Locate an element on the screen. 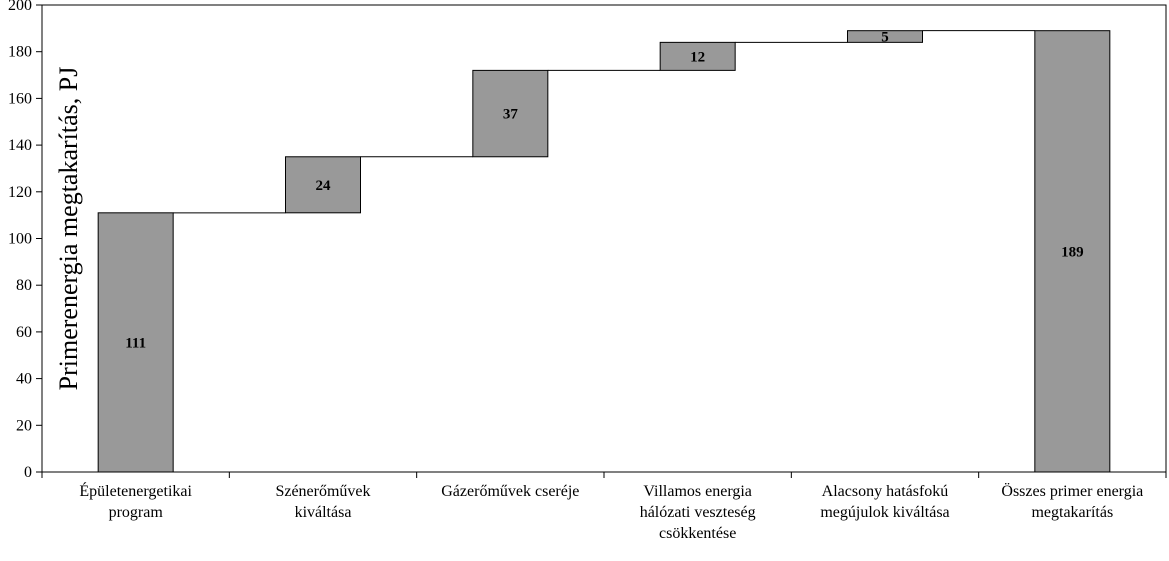 This screenshot has height=561, width=1169. y-tick-label: 40 is located at coordinates (24, 379).